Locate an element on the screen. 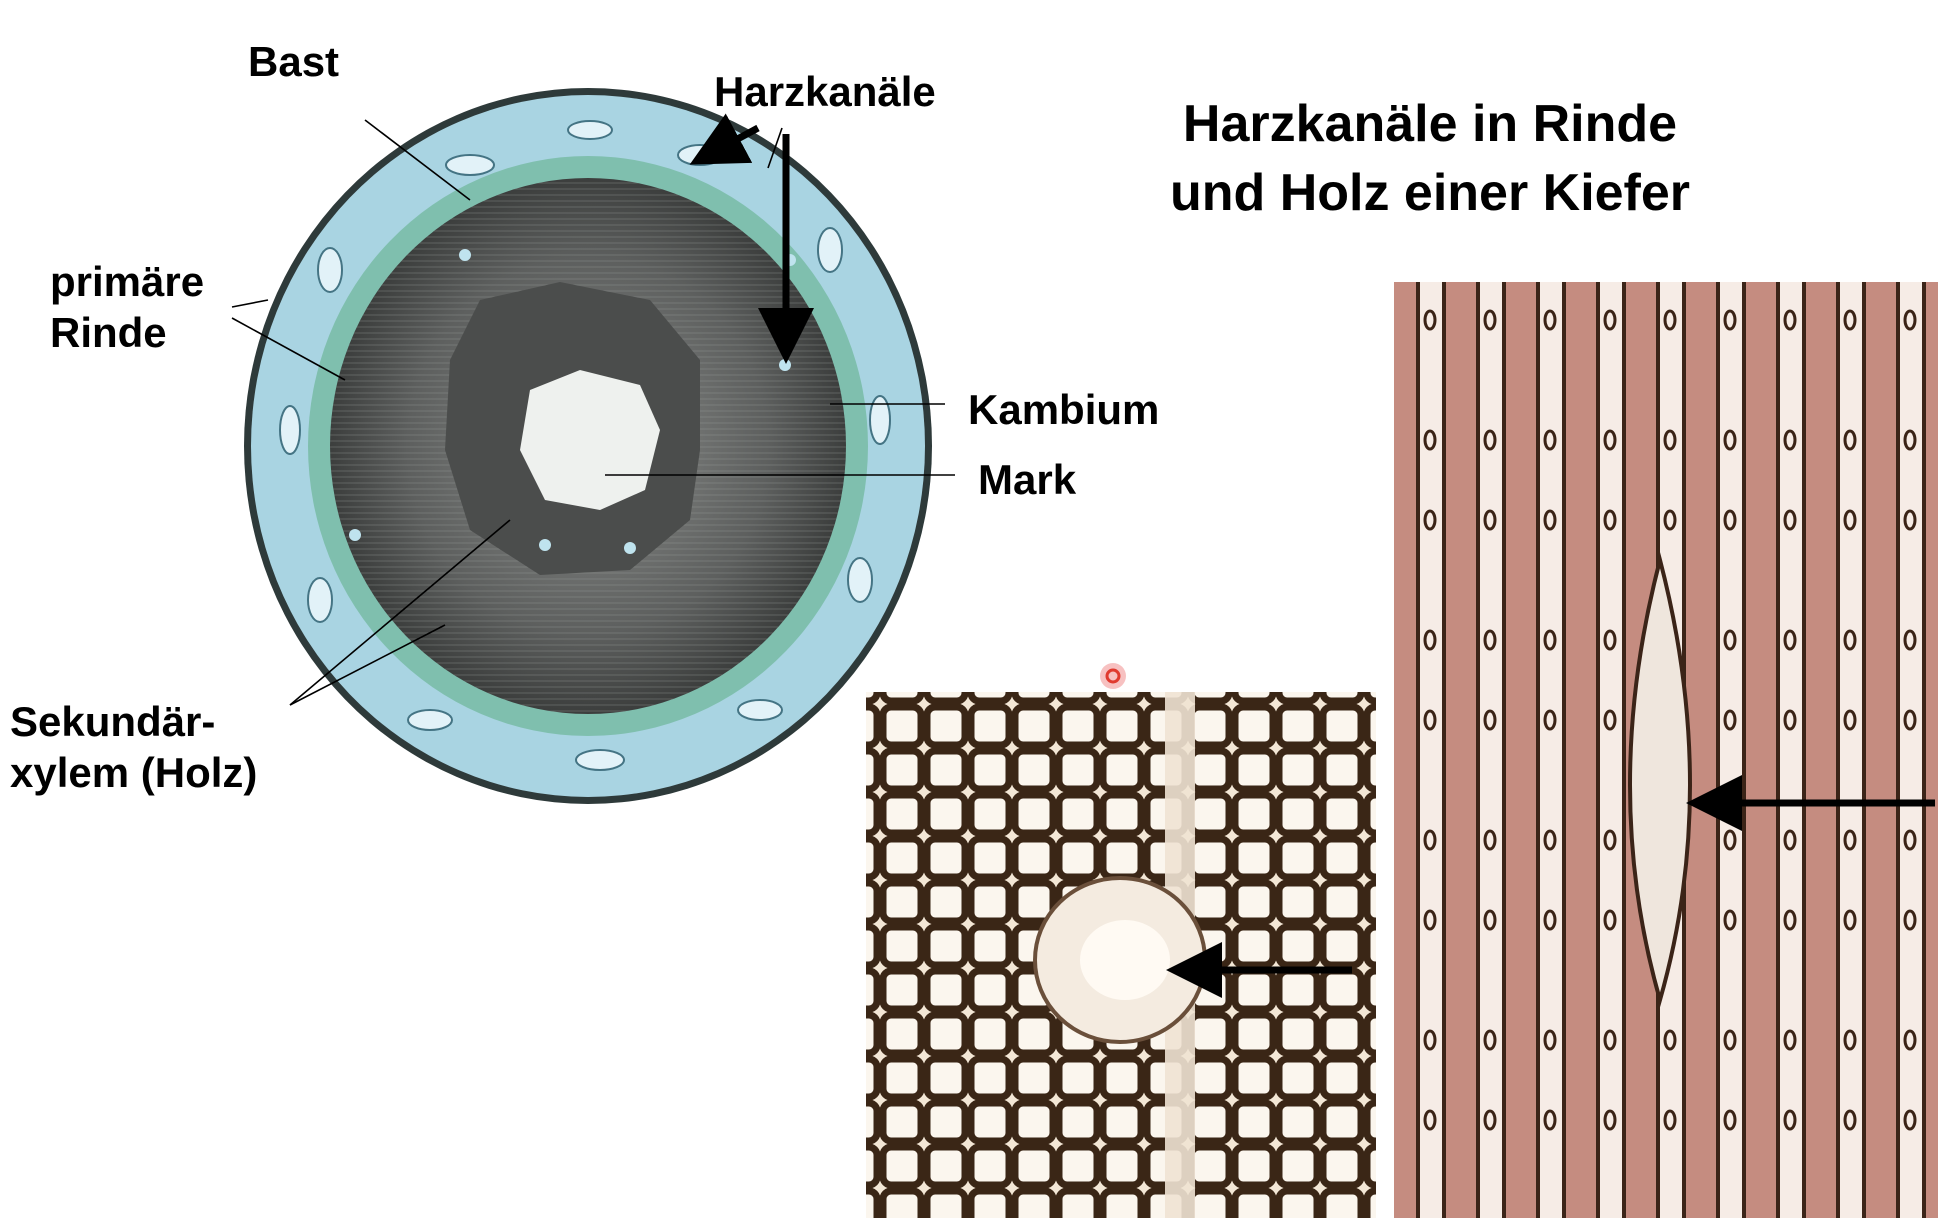 The height and width of the screenshot is (1226, 1938). title-line-1: Harzkanäle in Rinde is located at coordinates (1430, 124).